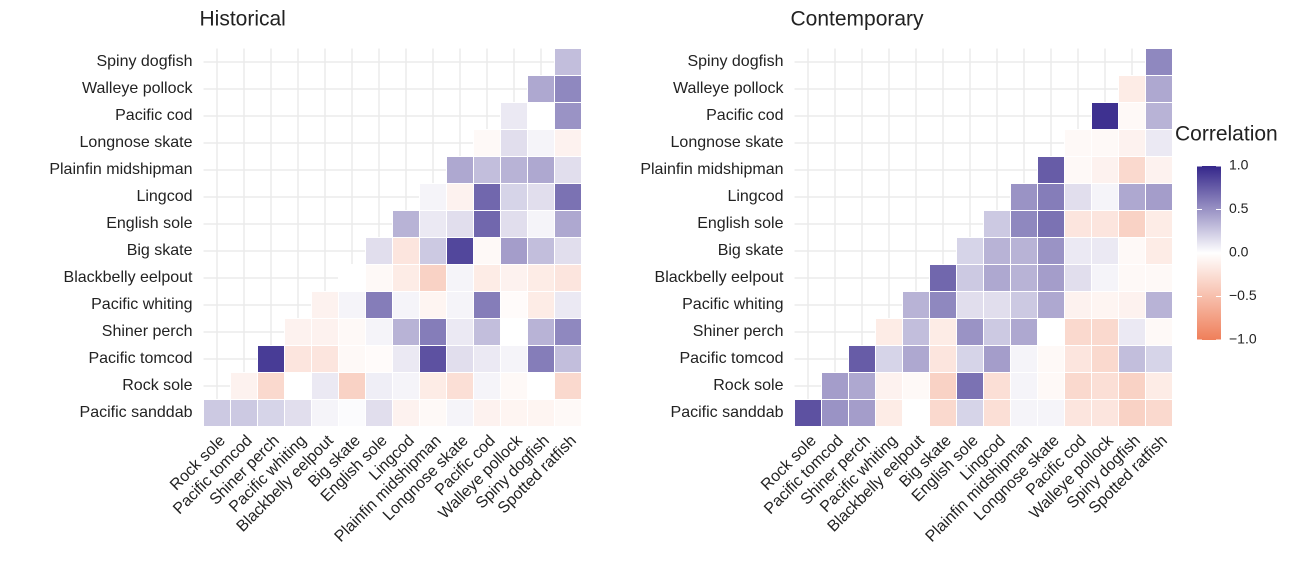  I want to click on y-tick-label: Rock sole, so click(748, 385).